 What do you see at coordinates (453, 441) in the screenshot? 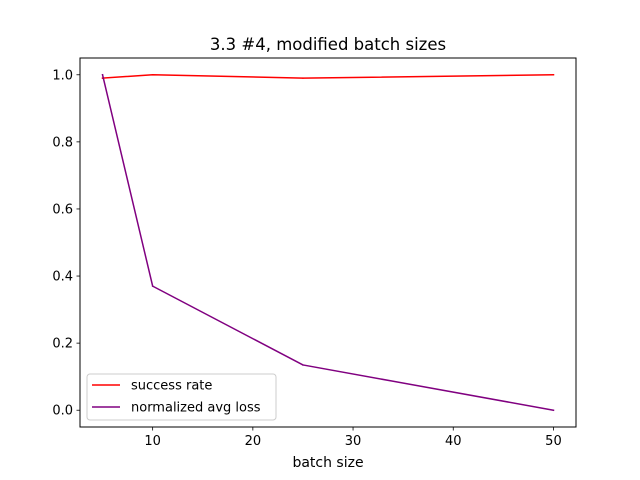
I see `x-tick-label: 40` at bounding box center [453, 441].